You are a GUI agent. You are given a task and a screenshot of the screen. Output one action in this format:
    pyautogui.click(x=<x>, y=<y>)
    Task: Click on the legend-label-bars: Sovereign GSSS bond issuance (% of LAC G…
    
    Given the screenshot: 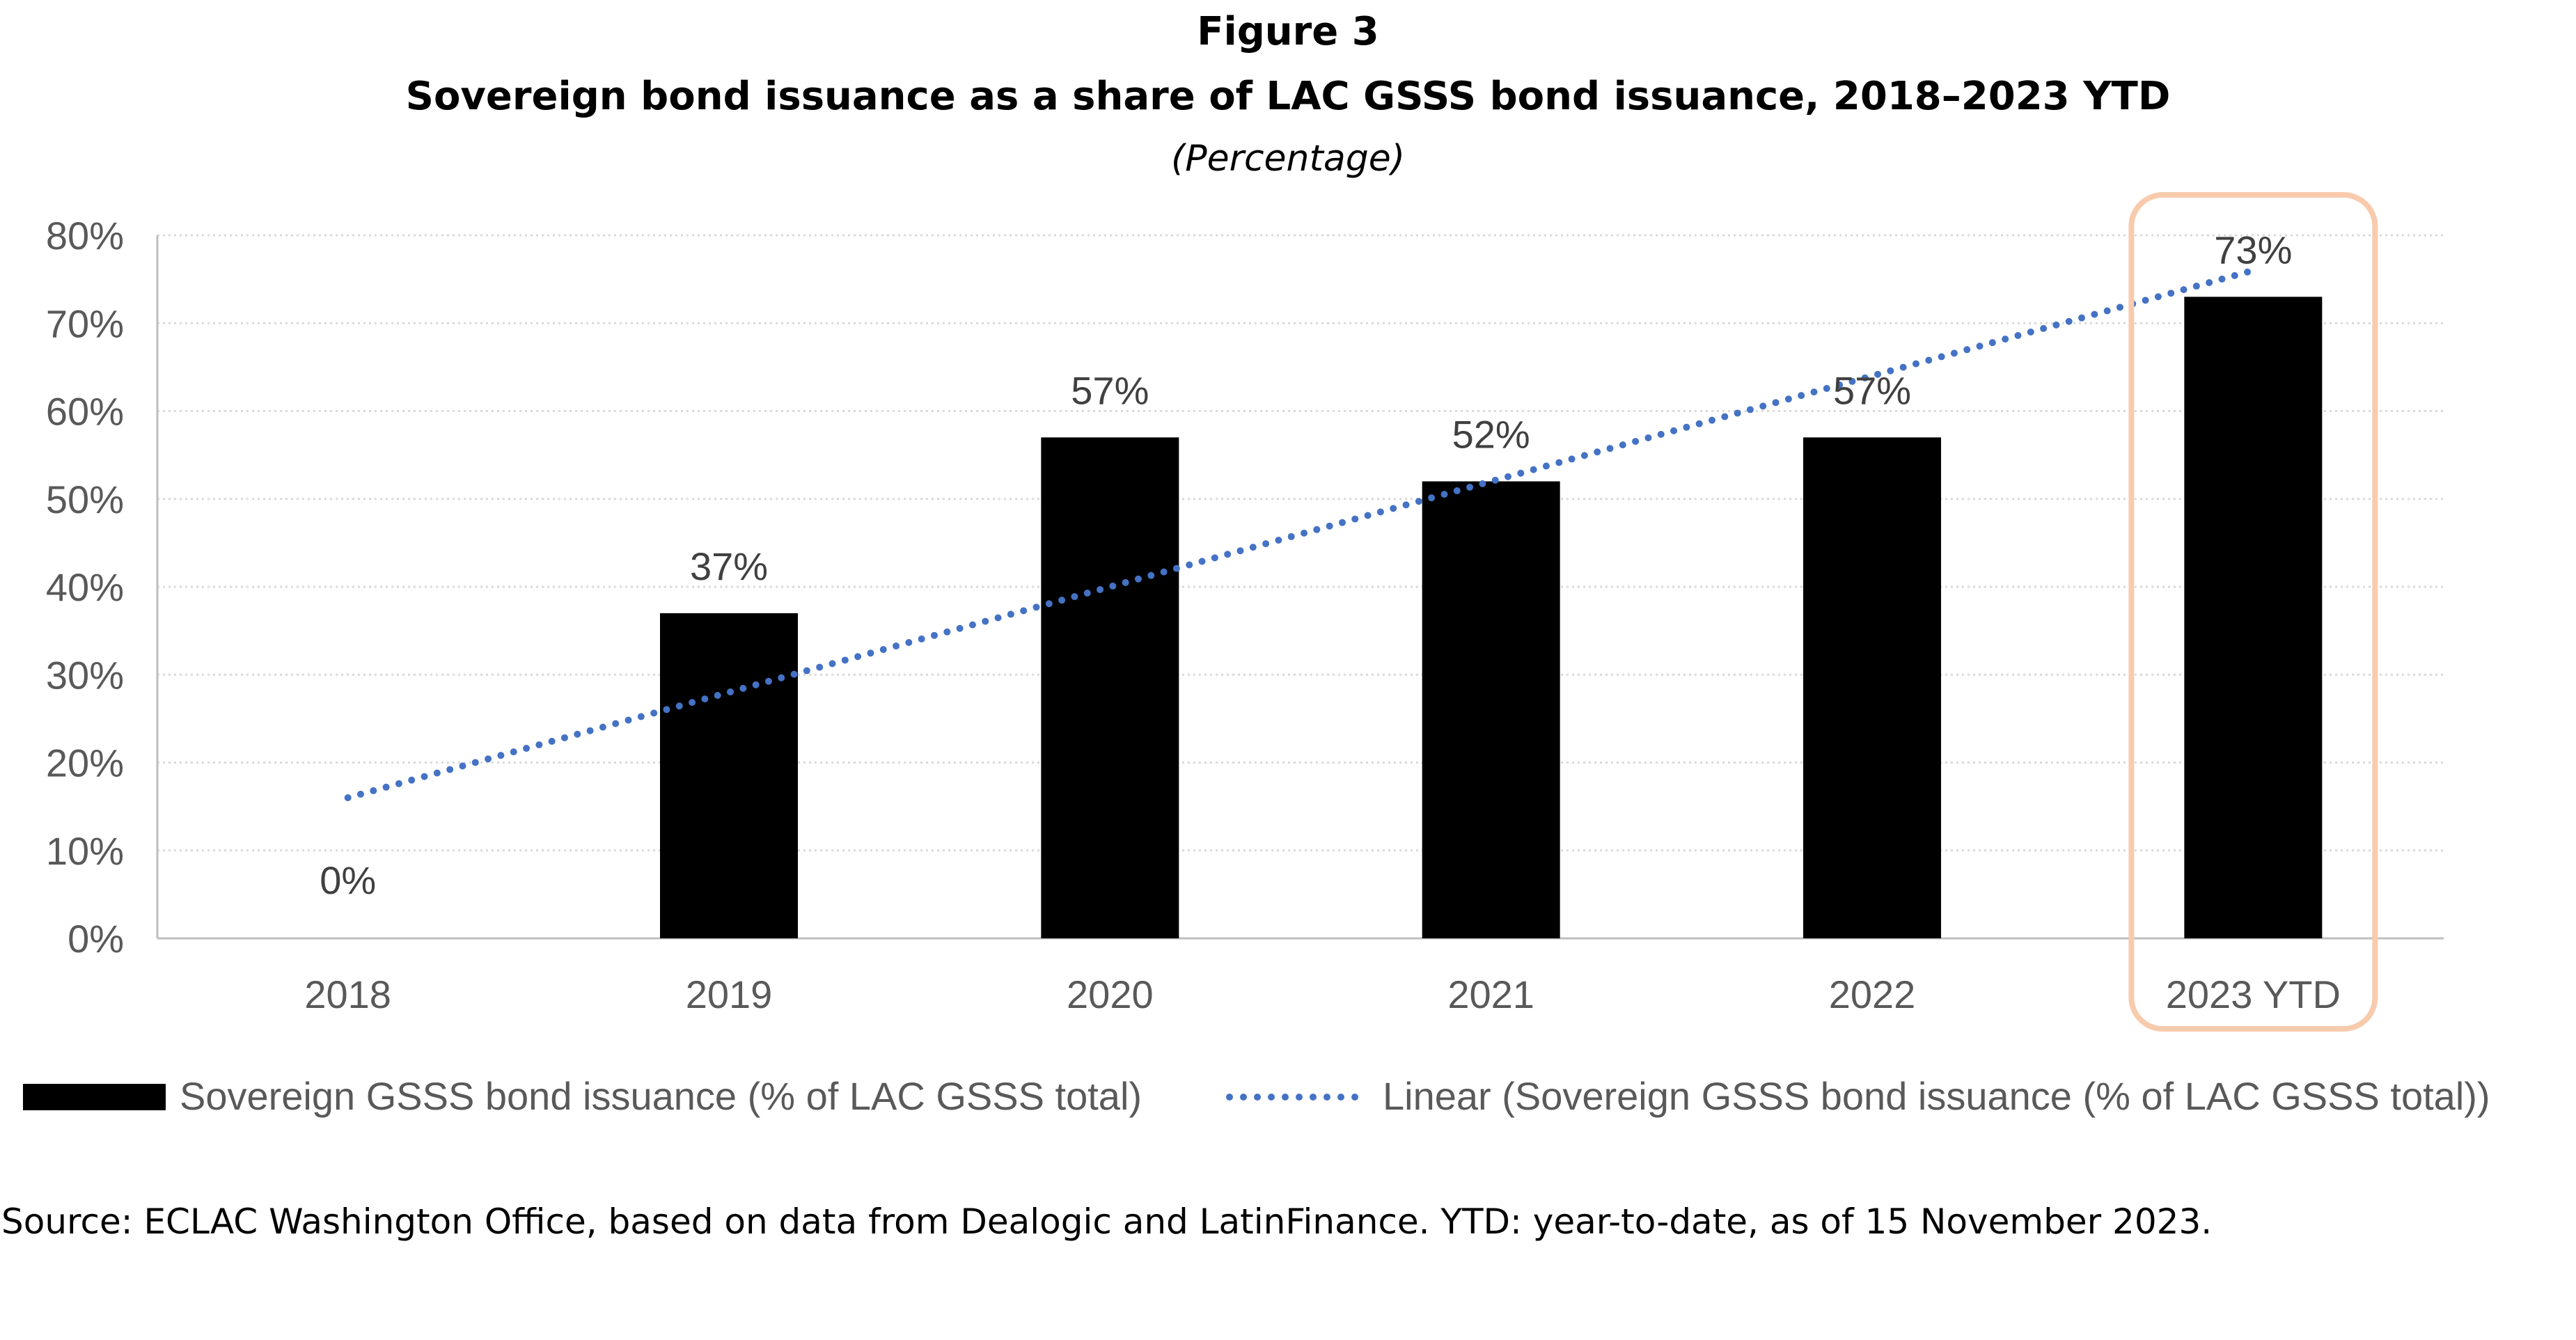 What is the action you would take?
    pyautogui.click(x=661, y=1096)
    